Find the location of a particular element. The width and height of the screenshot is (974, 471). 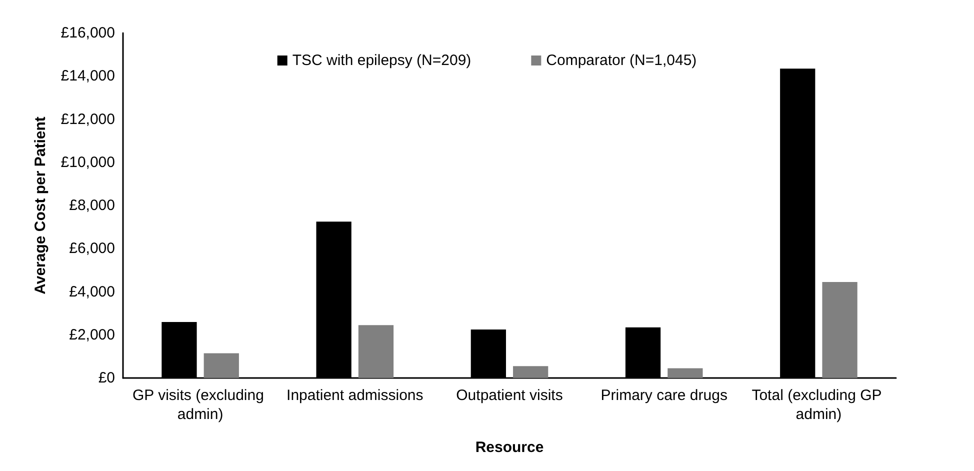

x-tick-label: Outpatient visits is located at coordinates (509, 395).